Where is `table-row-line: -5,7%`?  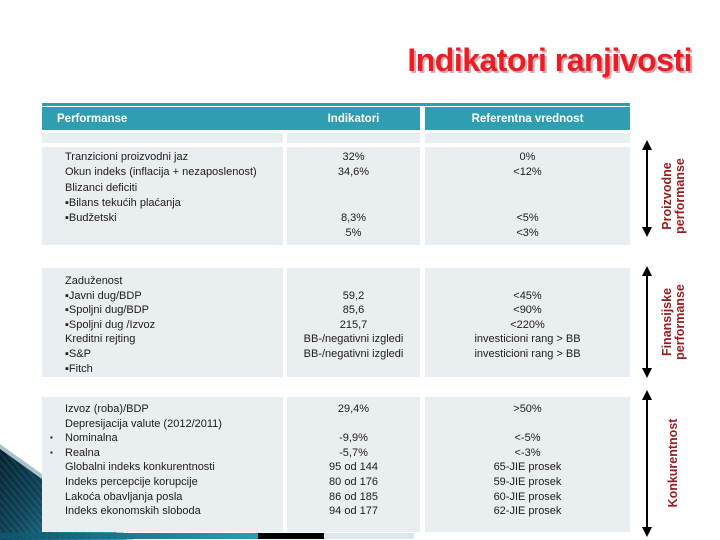
table-row-line: -5,7% is located at coordinates (353, 452).